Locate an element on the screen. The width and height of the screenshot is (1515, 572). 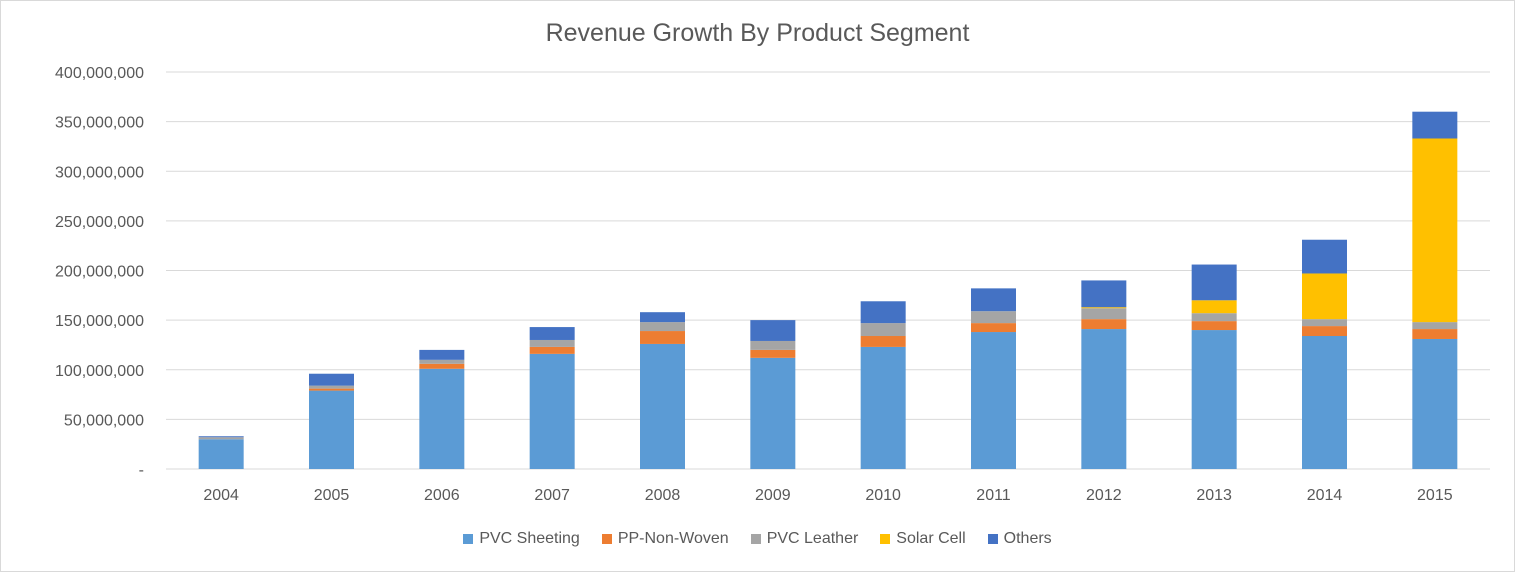
x-tick-label: 2015 is located at coordinates (1435, 495).